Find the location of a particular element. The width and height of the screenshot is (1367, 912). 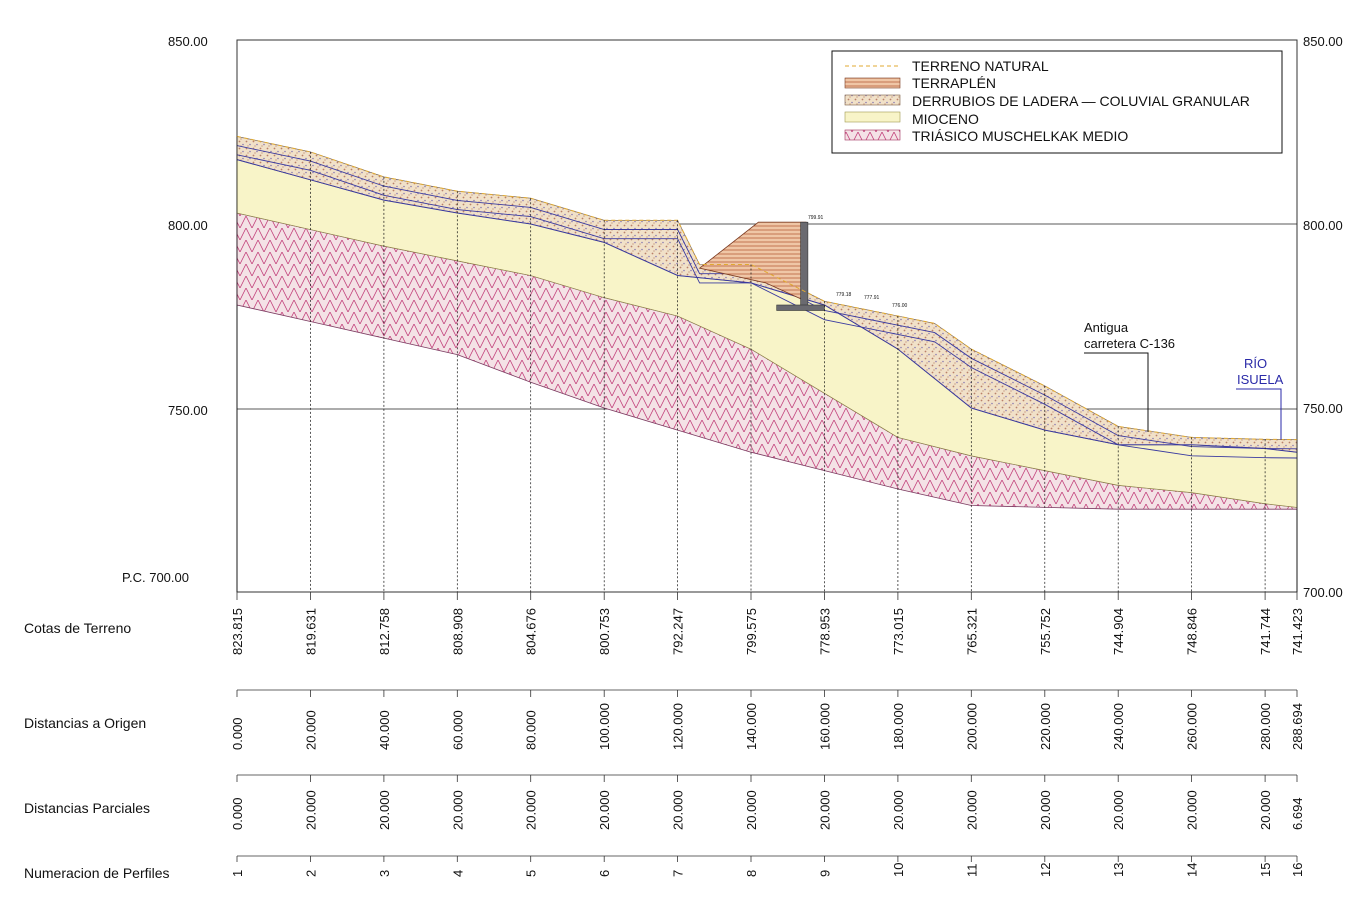

legend-swatch-mioceno is located at coordinates (872, 117).